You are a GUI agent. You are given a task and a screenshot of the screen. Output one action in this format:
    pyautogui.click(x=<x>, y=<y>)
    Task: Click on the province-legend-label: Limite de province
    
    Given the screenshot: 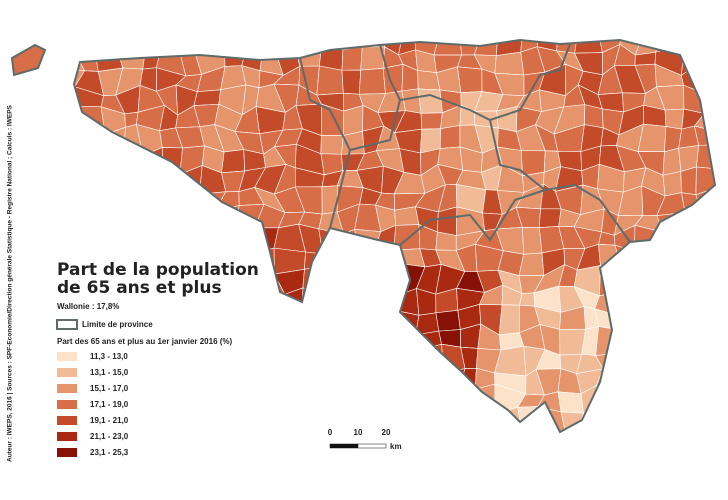 What is the action you would take?
    pyautogui.click(x=117, y=324)
    